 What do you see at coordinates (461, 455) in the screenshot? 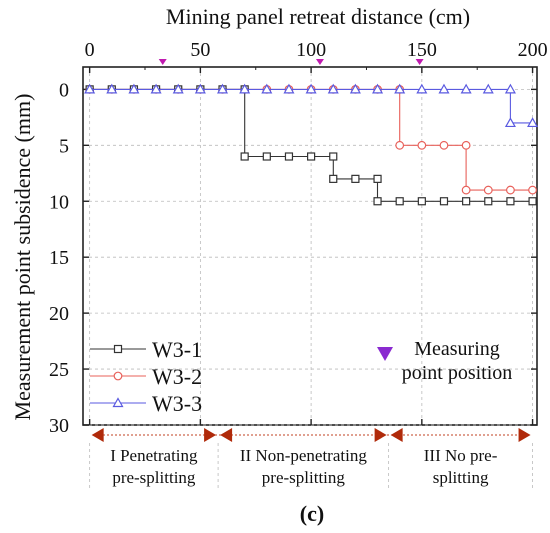
I see `phase-label: III No pre-` at bounding box center [461, 455].